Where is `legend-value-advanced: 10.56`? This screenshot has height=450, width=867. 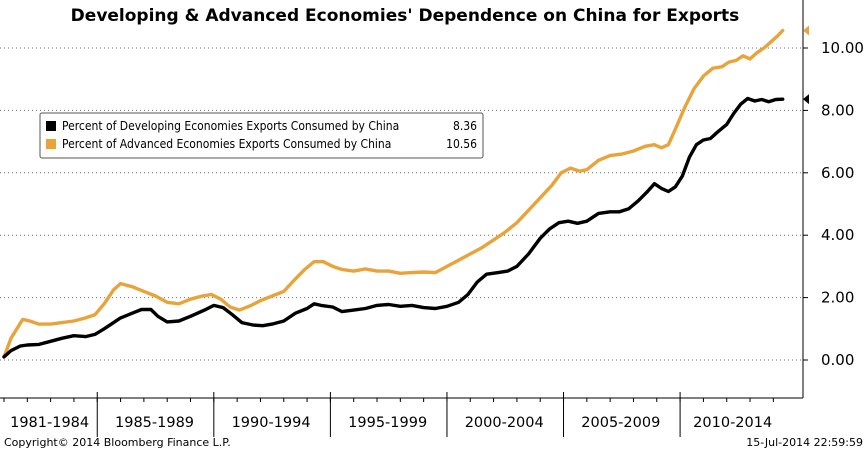 legend-value-advanced: 10.56 is located at coordinates (461, 144).